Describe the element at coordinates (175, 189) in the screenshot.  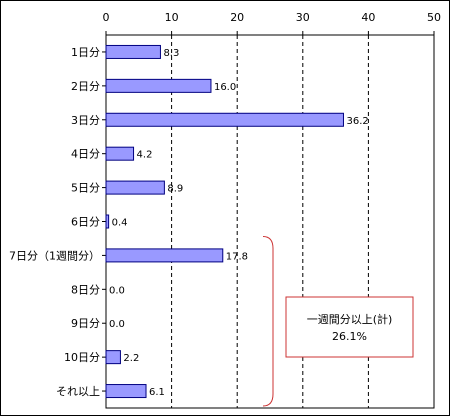
I see `data-label: 8.9` at that location.